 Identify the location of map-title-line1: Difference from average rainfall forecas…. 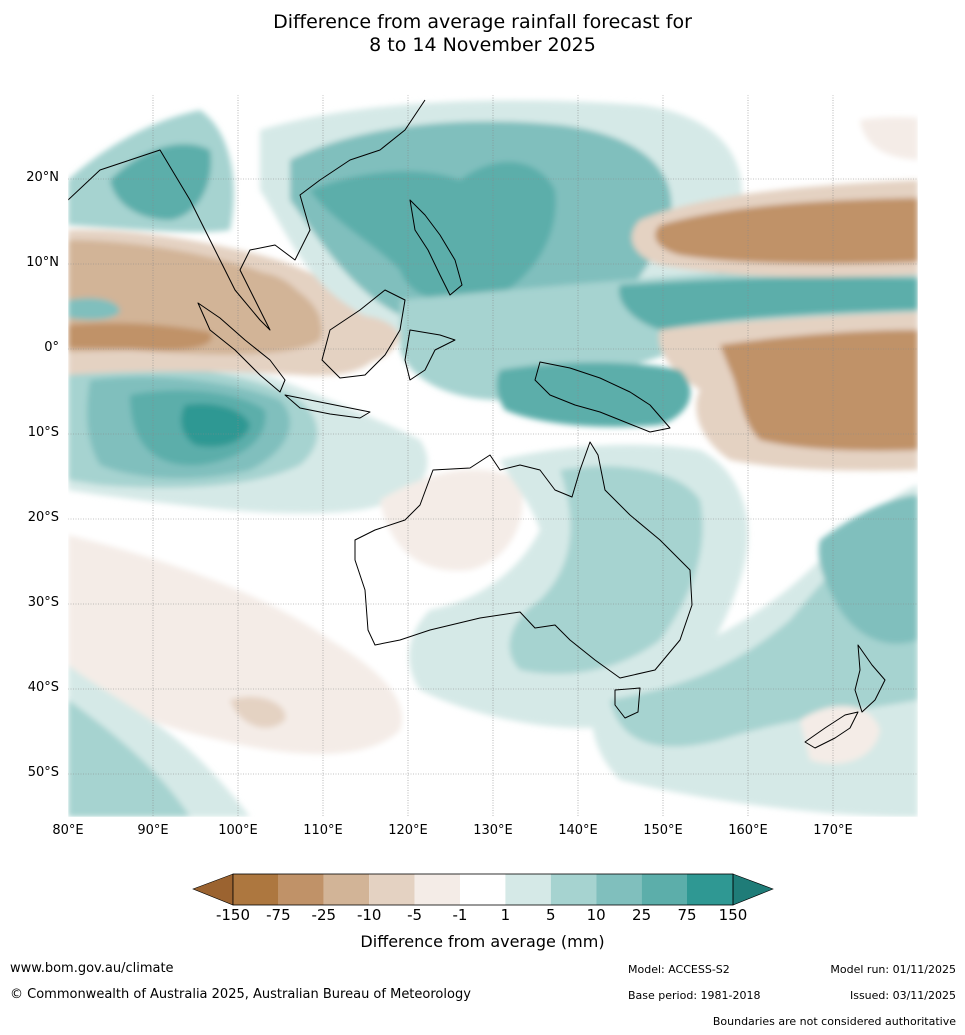
(482, 22).